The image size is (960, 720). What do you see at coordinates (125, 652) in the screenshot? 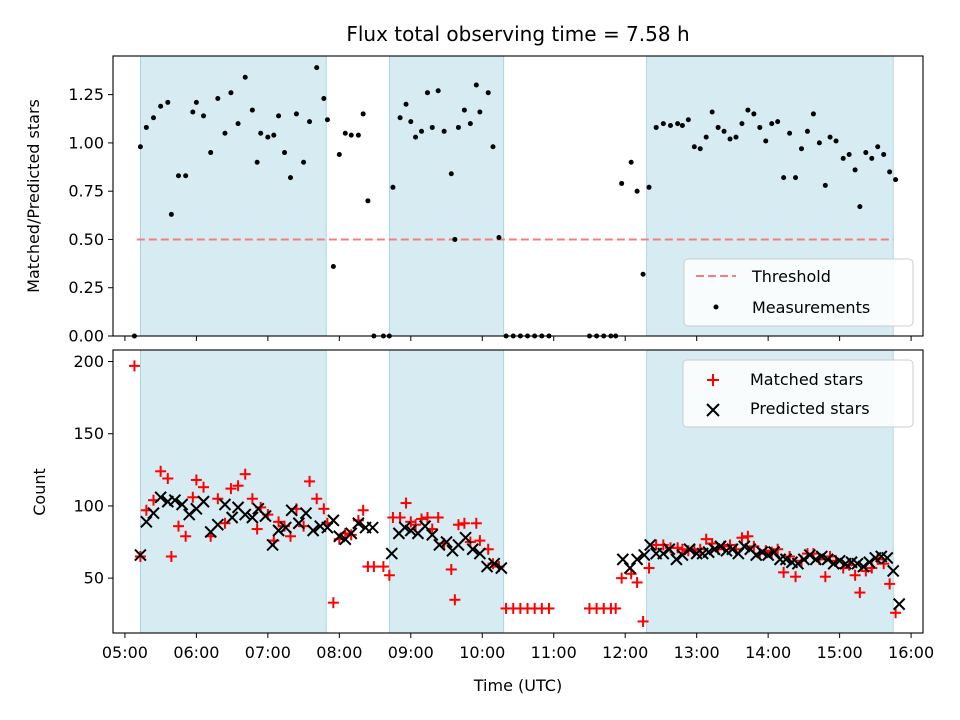
I see `bottom-xtick-label: 05:00` at bounding box center [125, 652].